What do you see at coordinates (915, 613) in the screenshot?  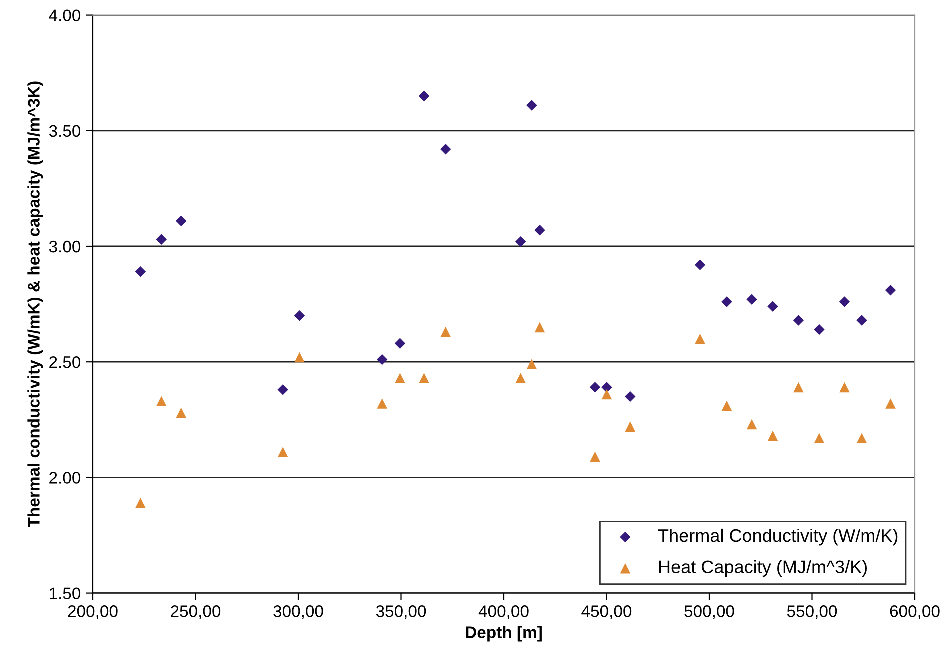 I see `x-tick-label: 600,00` at bounding box center [915, 613].